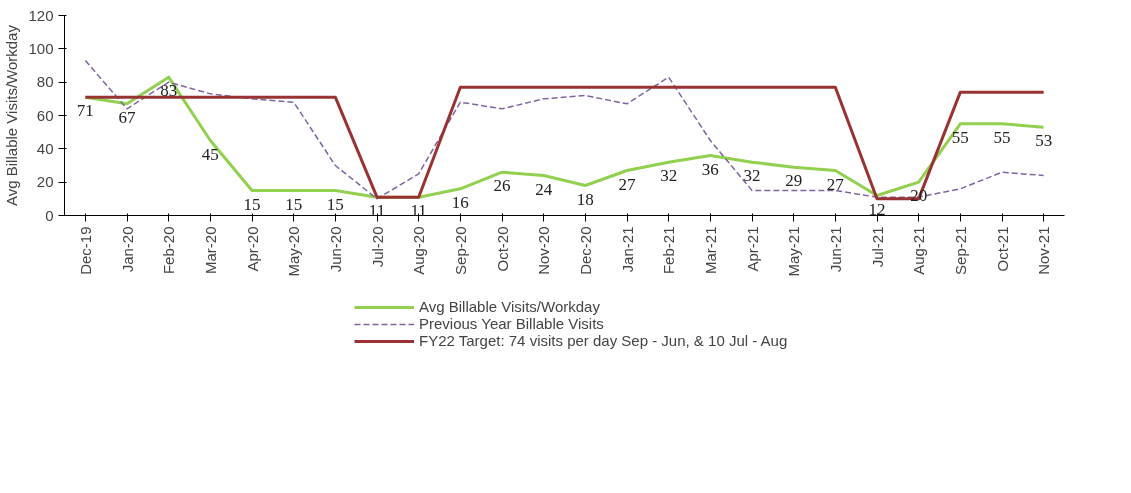  Describe the element at coordinates (419, 250) in the screenshot. I see `x-tick-label: Aug-20` at that location.